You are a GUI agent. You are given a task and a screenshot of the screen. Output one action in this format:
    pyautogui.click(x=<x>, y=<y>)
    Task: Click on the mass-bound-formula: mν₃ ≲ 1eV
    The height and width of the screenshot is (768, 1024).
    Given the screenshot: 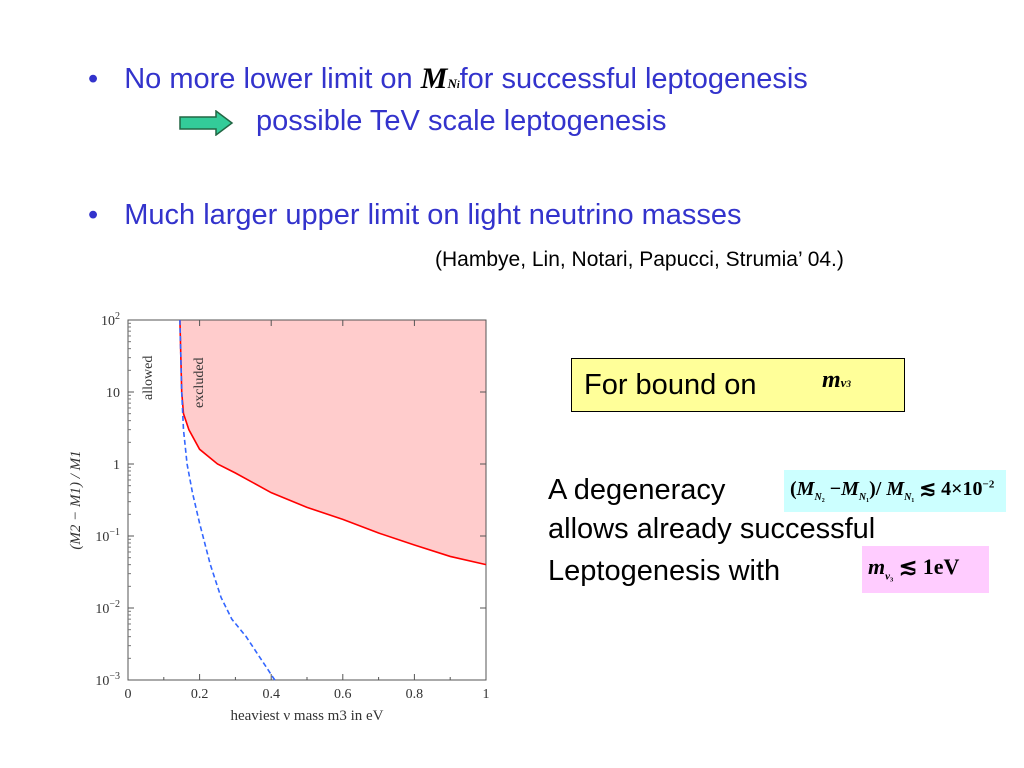 What is the action you would take?
    pyautogui.click(x=914, y=568)
    